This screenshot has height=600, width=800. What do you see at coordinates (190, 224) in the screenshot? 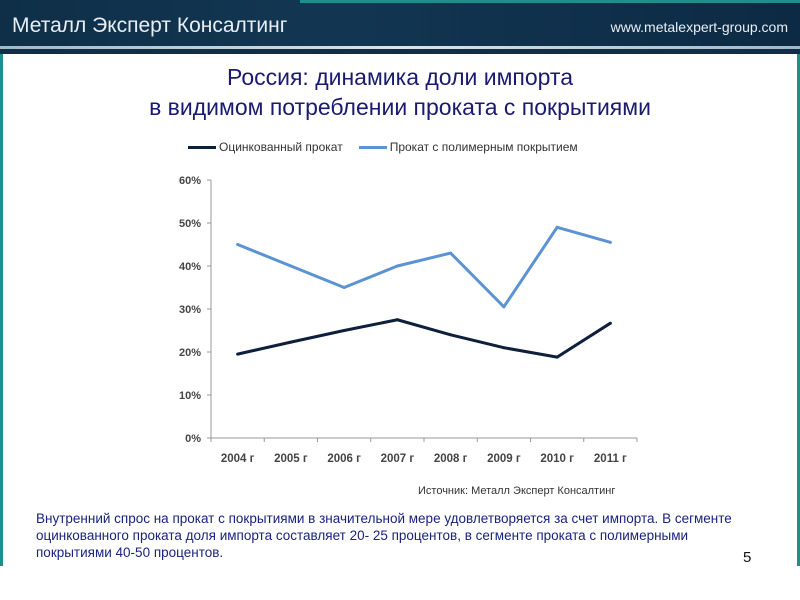
I see `y-tick-label: 50%` at bounding box center [190, 224].